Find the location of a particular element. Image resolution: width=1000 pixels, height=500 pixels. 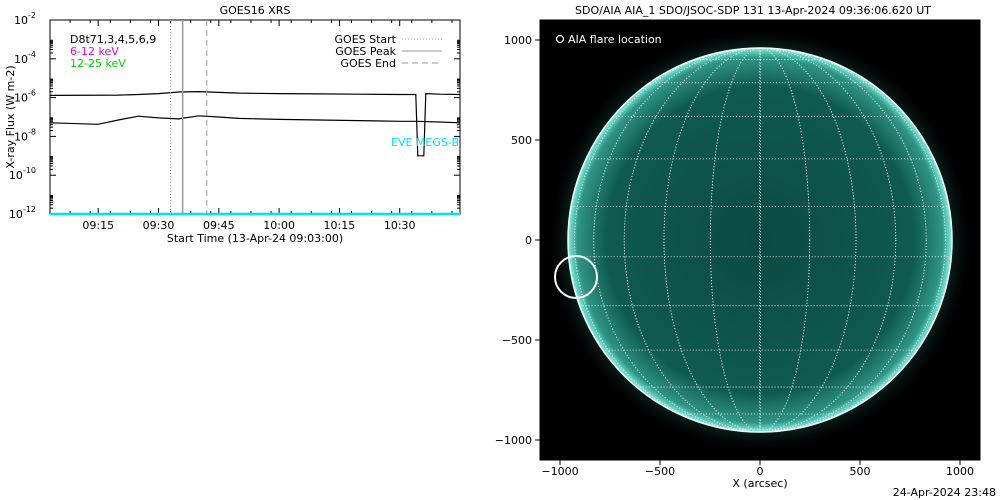

goes-series is located at coordinates (255, 153).